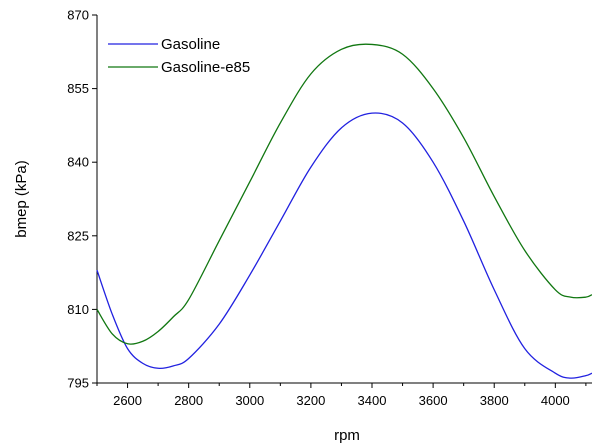 The height and width of the screenshot is (445, 592). What do you see at coordinates (310, 400) in the screenshot?
I see `x-tick-label: 3200` at bounding box center [310, 400].